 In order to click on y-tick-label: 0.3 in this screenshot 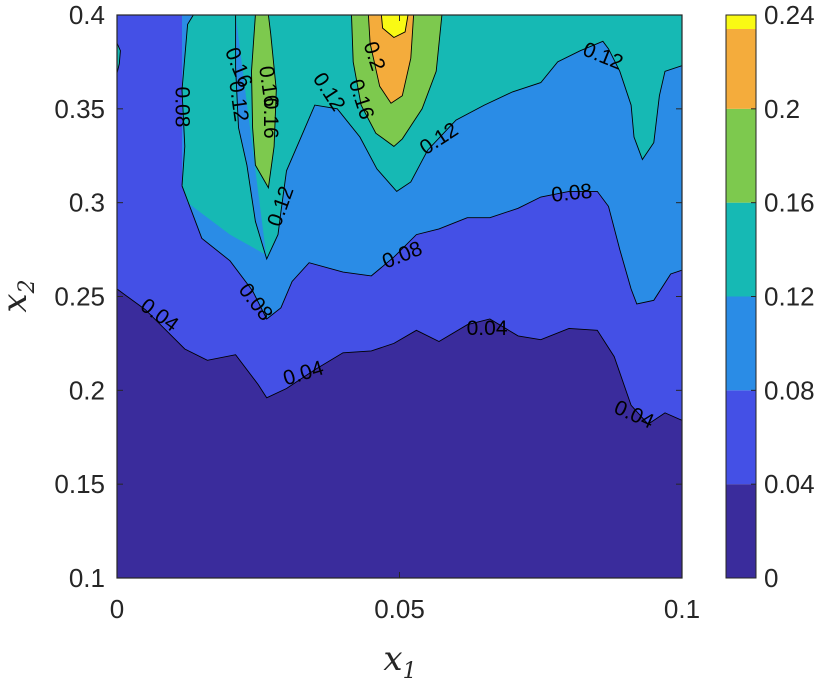, I will do `click(87, 203)`.